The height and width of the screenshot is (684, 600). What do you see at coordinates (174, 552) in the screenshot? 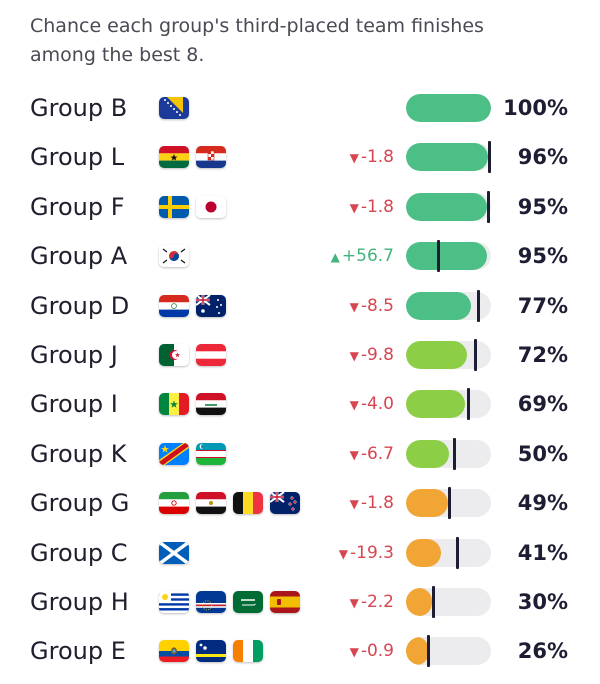
I see `scotland-flag-icon` at bounding box center [174, 552].